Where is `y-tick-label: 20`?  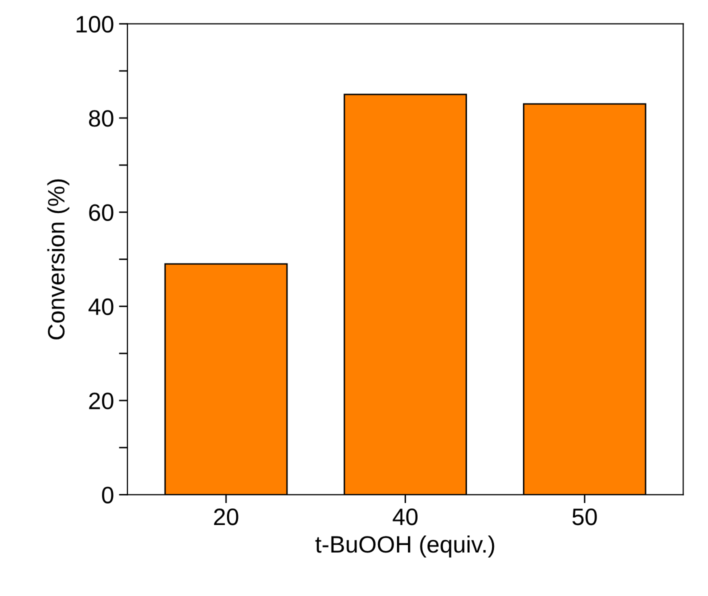 y-tick-label: 20 is located at coordinates (101, 401).